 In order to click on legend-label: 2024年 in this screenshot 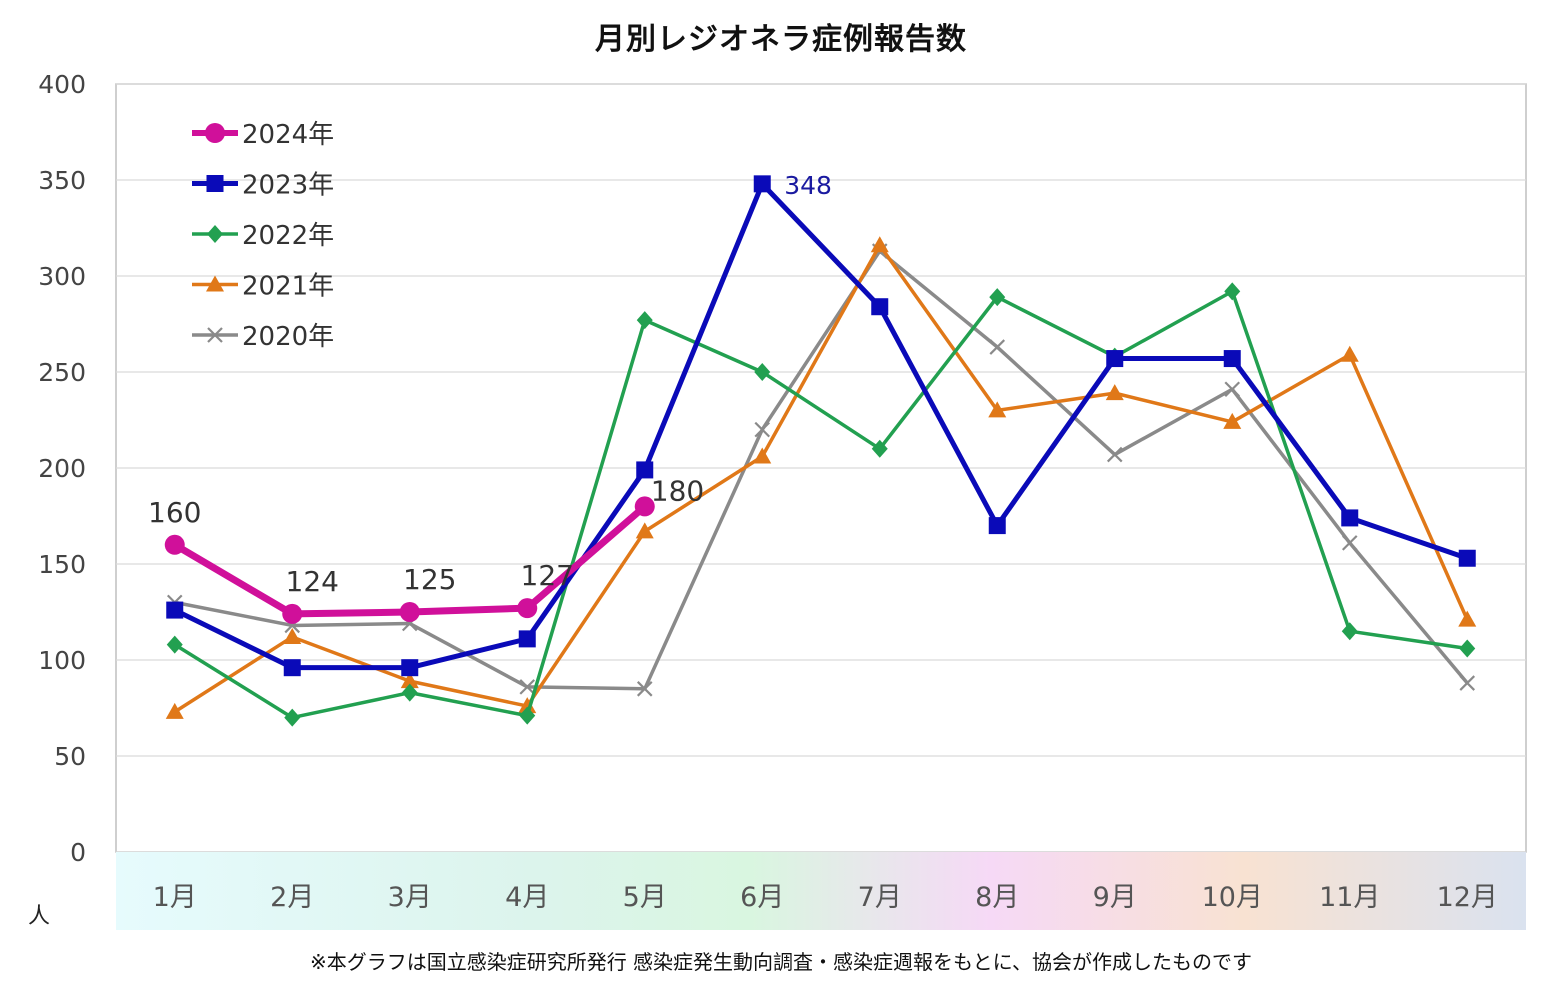, I will do `click(288, 135)`.